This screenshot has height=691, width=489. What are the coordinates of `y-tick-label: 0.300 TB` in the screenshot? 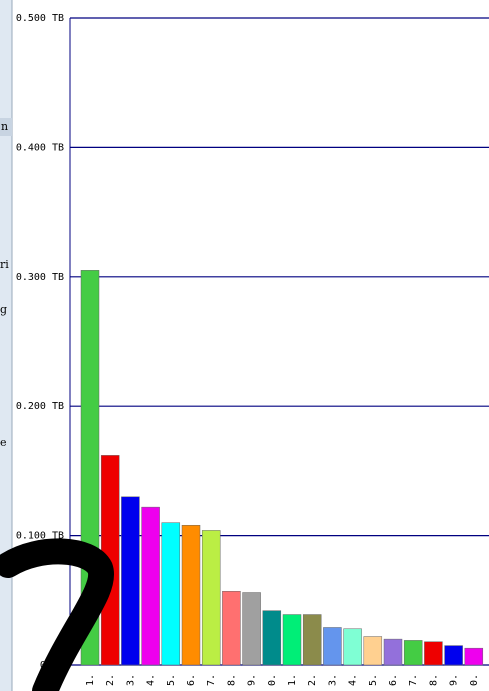 It's located at (40, 277).